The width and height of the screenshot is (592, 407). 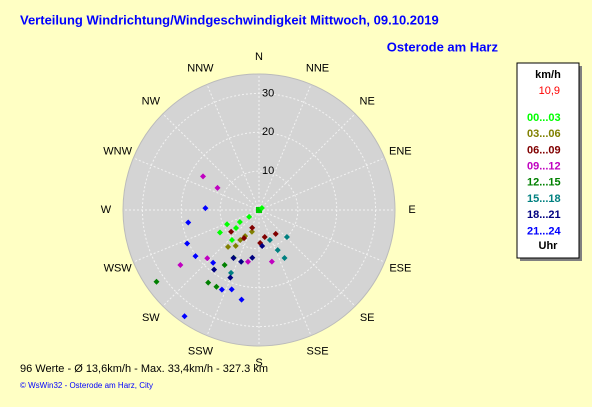 I want to click on legend-entry: 12...15, so click(x=544, y=183).